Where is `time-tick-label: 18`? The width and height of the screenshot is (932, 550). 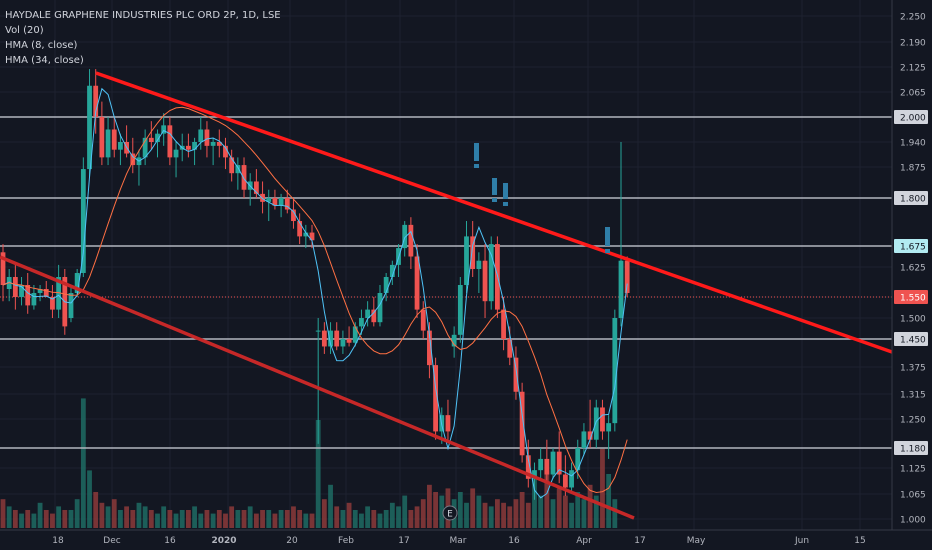
time-tick-label: 18 is located at coordinates (58, 541).